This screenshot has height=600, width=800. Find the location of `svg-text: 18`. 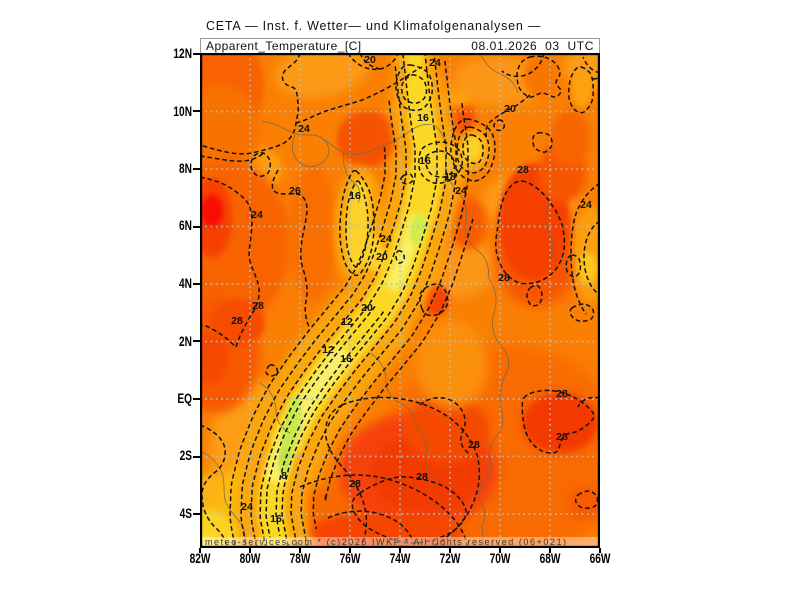

svg-text: 18 is located at coordinates (450, 177).